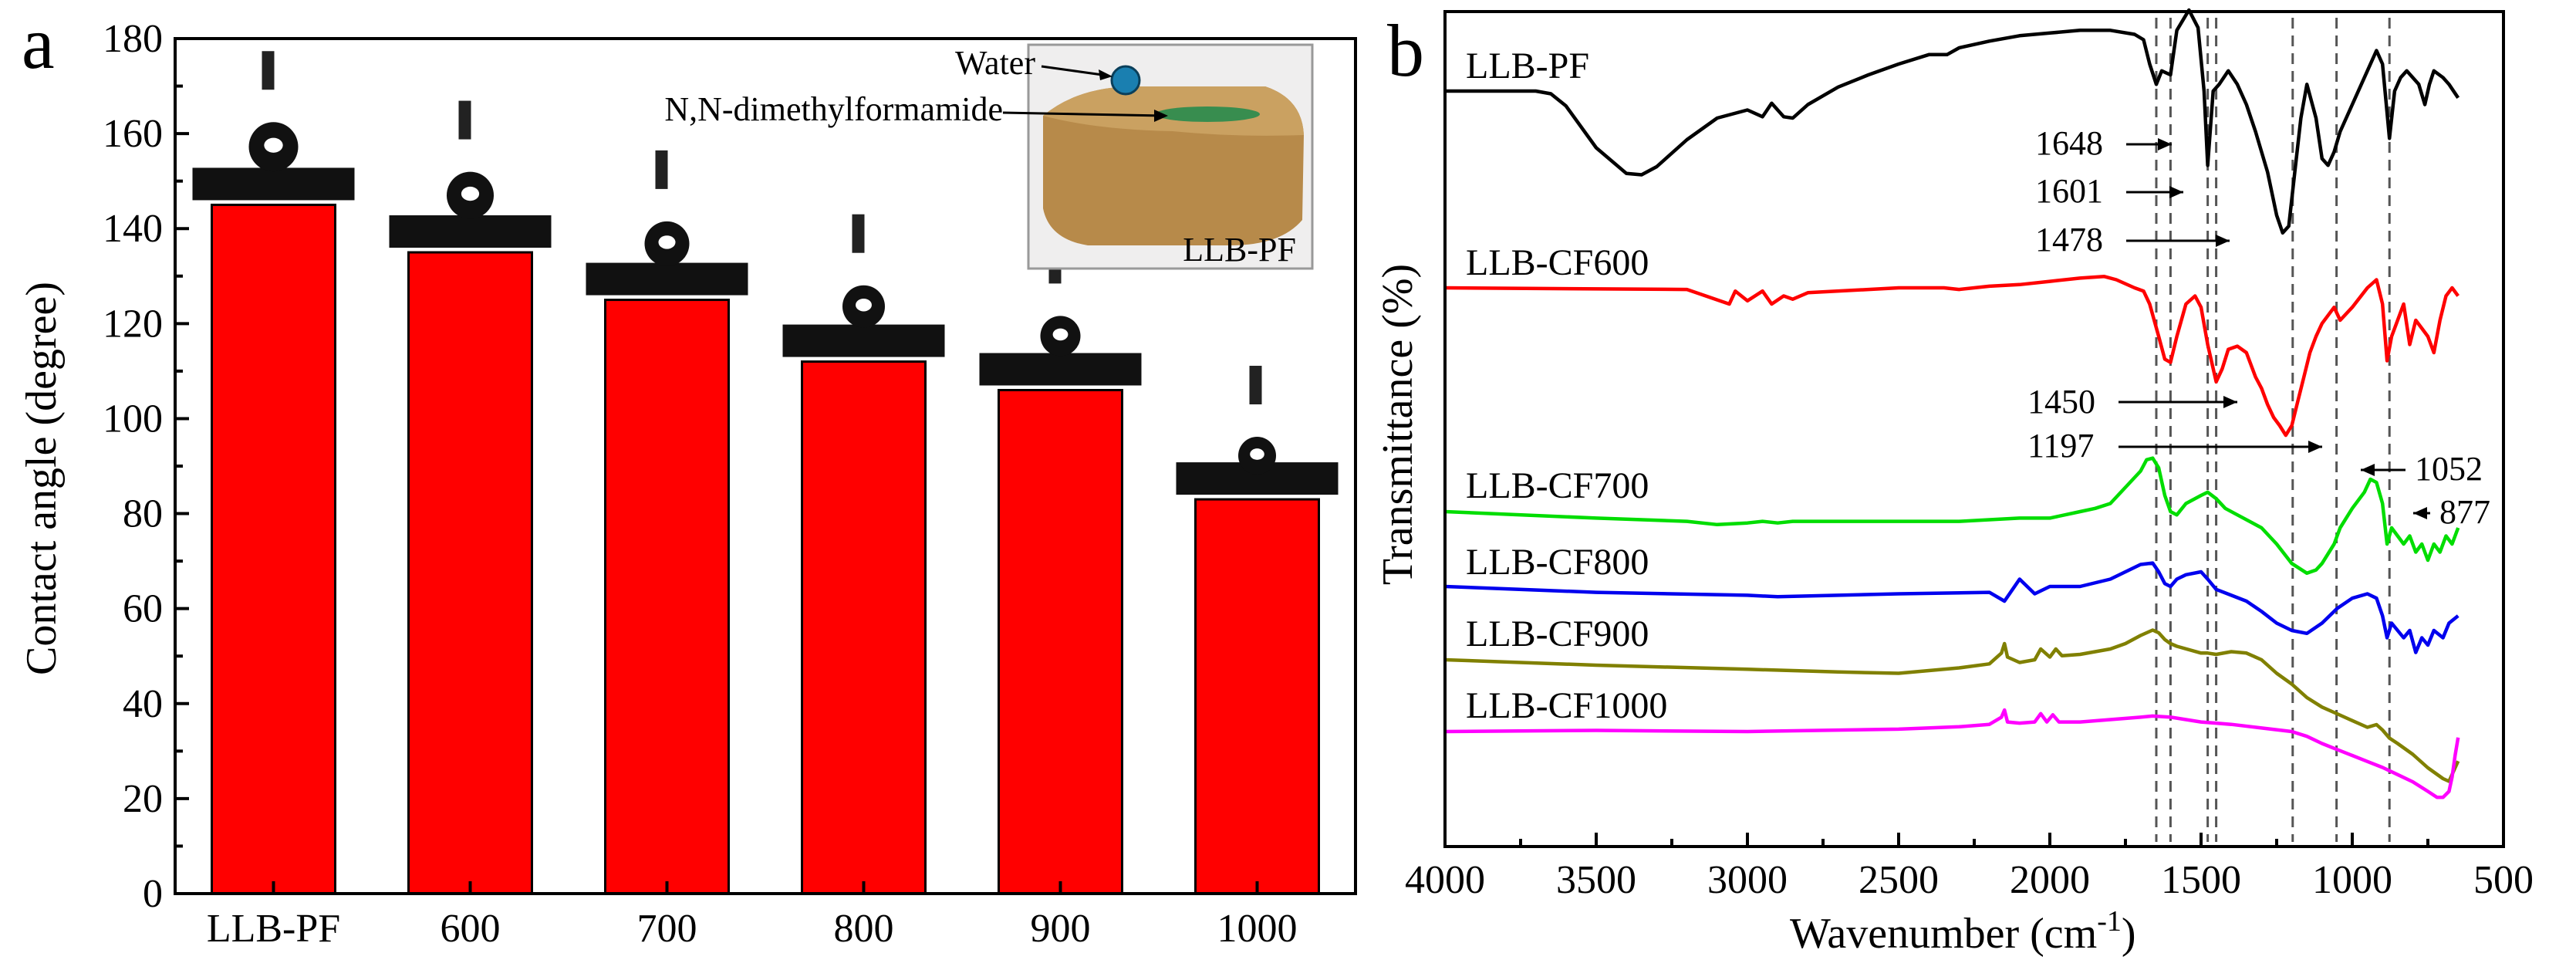 The image size is (2576, 970). I want to click on panel-a-y-axis-label: Contact angle (degree), so click(42, 478).